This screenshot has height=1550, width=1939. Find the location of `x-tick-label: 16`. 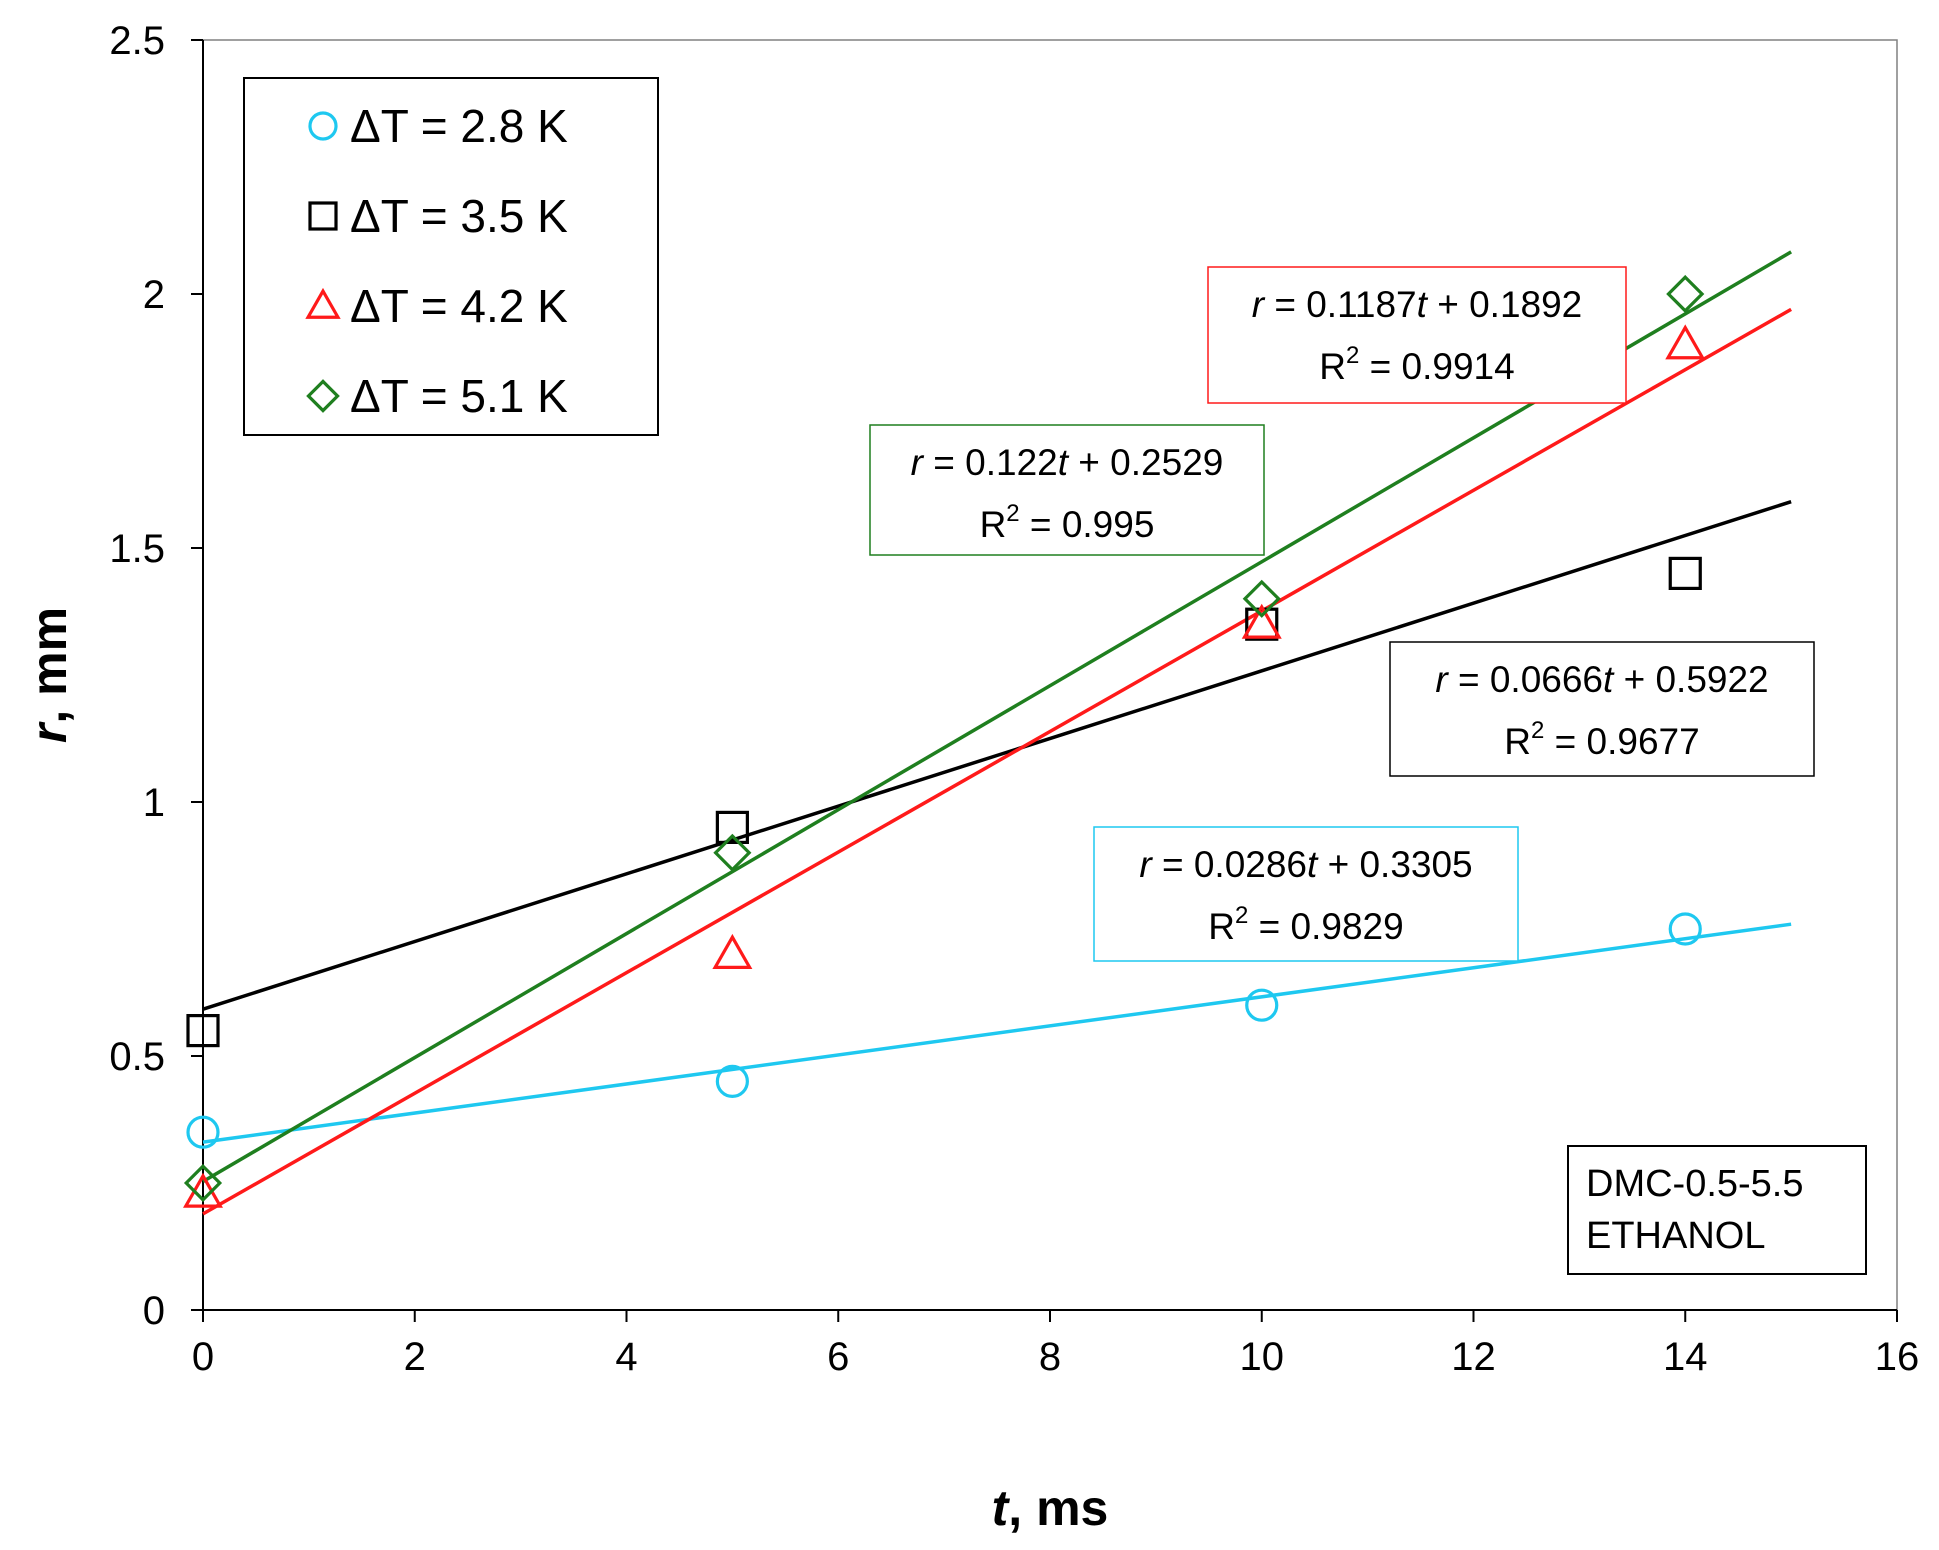

x-tick-label: 16 is located at coordinates (1897, 1357).